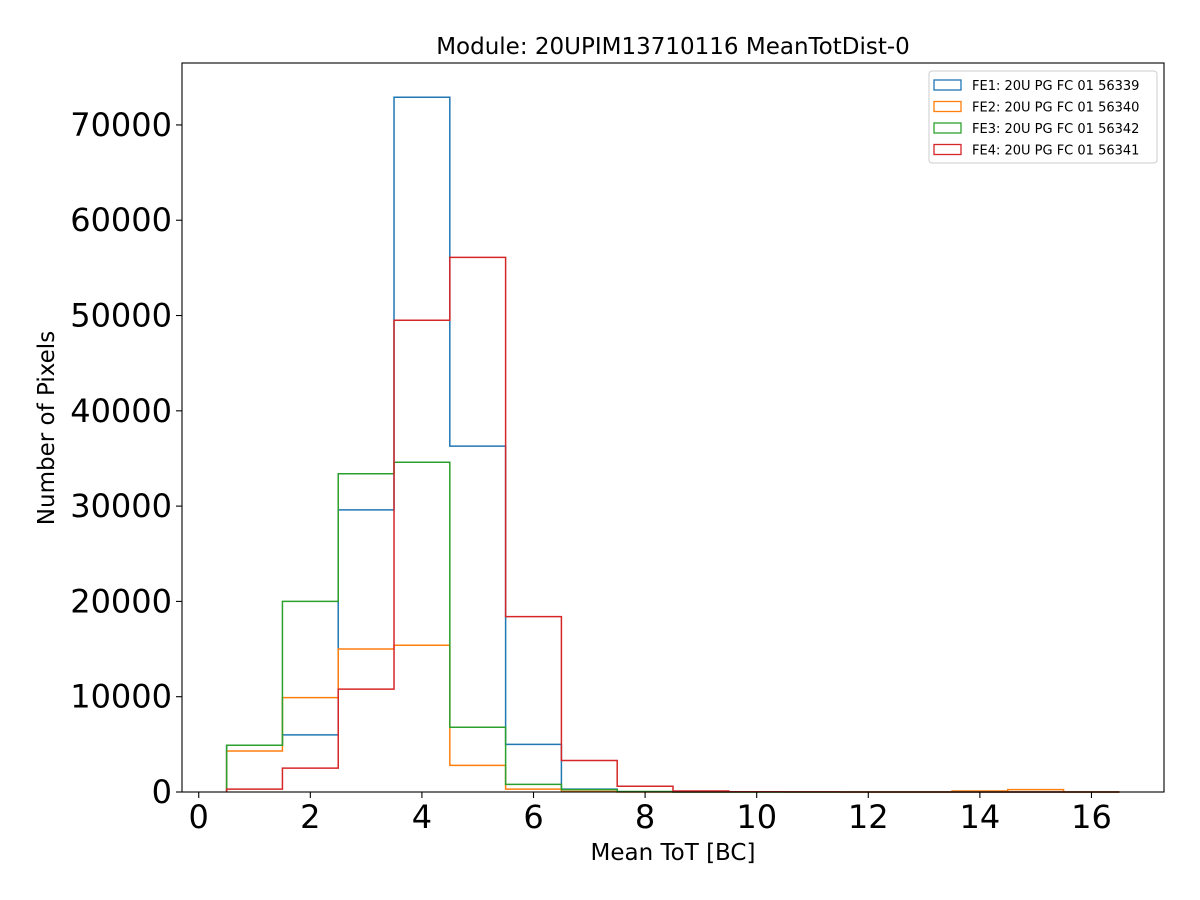 The image size is (1200, 900). I want to click on legend-swatch-fe1, so click(947, 85).